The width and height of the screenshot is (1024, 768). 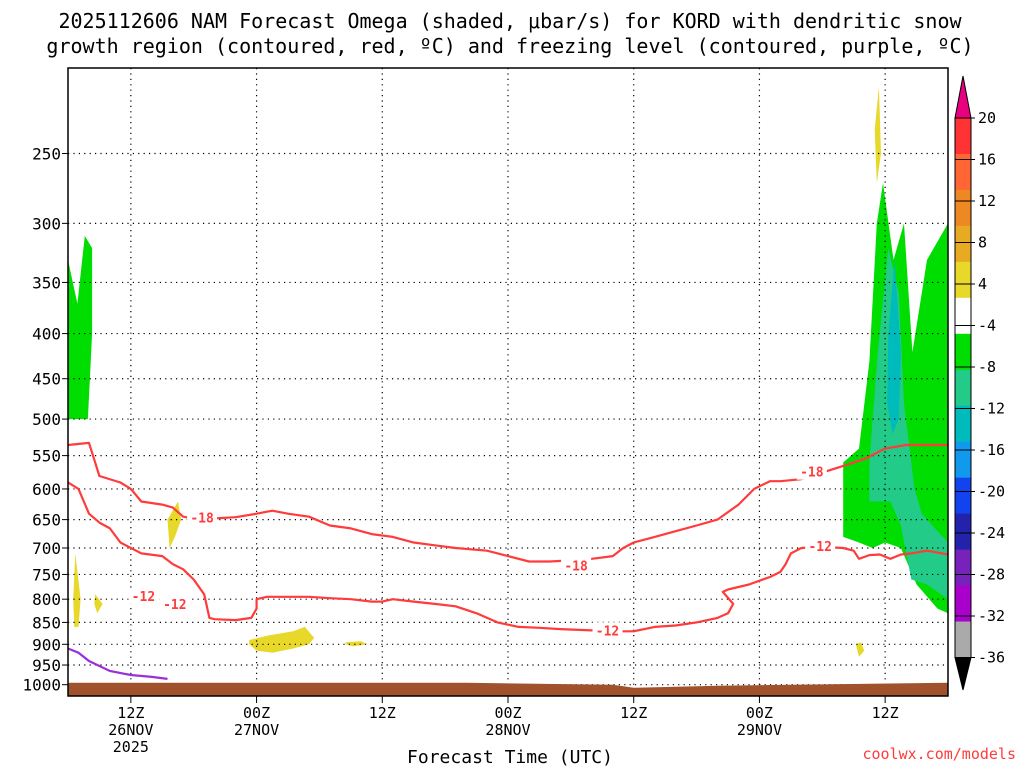 What do you see at coordinates (46, 334) in the screenshot?
I see `y-tick-label: 400` at bounding box center [46, 334].